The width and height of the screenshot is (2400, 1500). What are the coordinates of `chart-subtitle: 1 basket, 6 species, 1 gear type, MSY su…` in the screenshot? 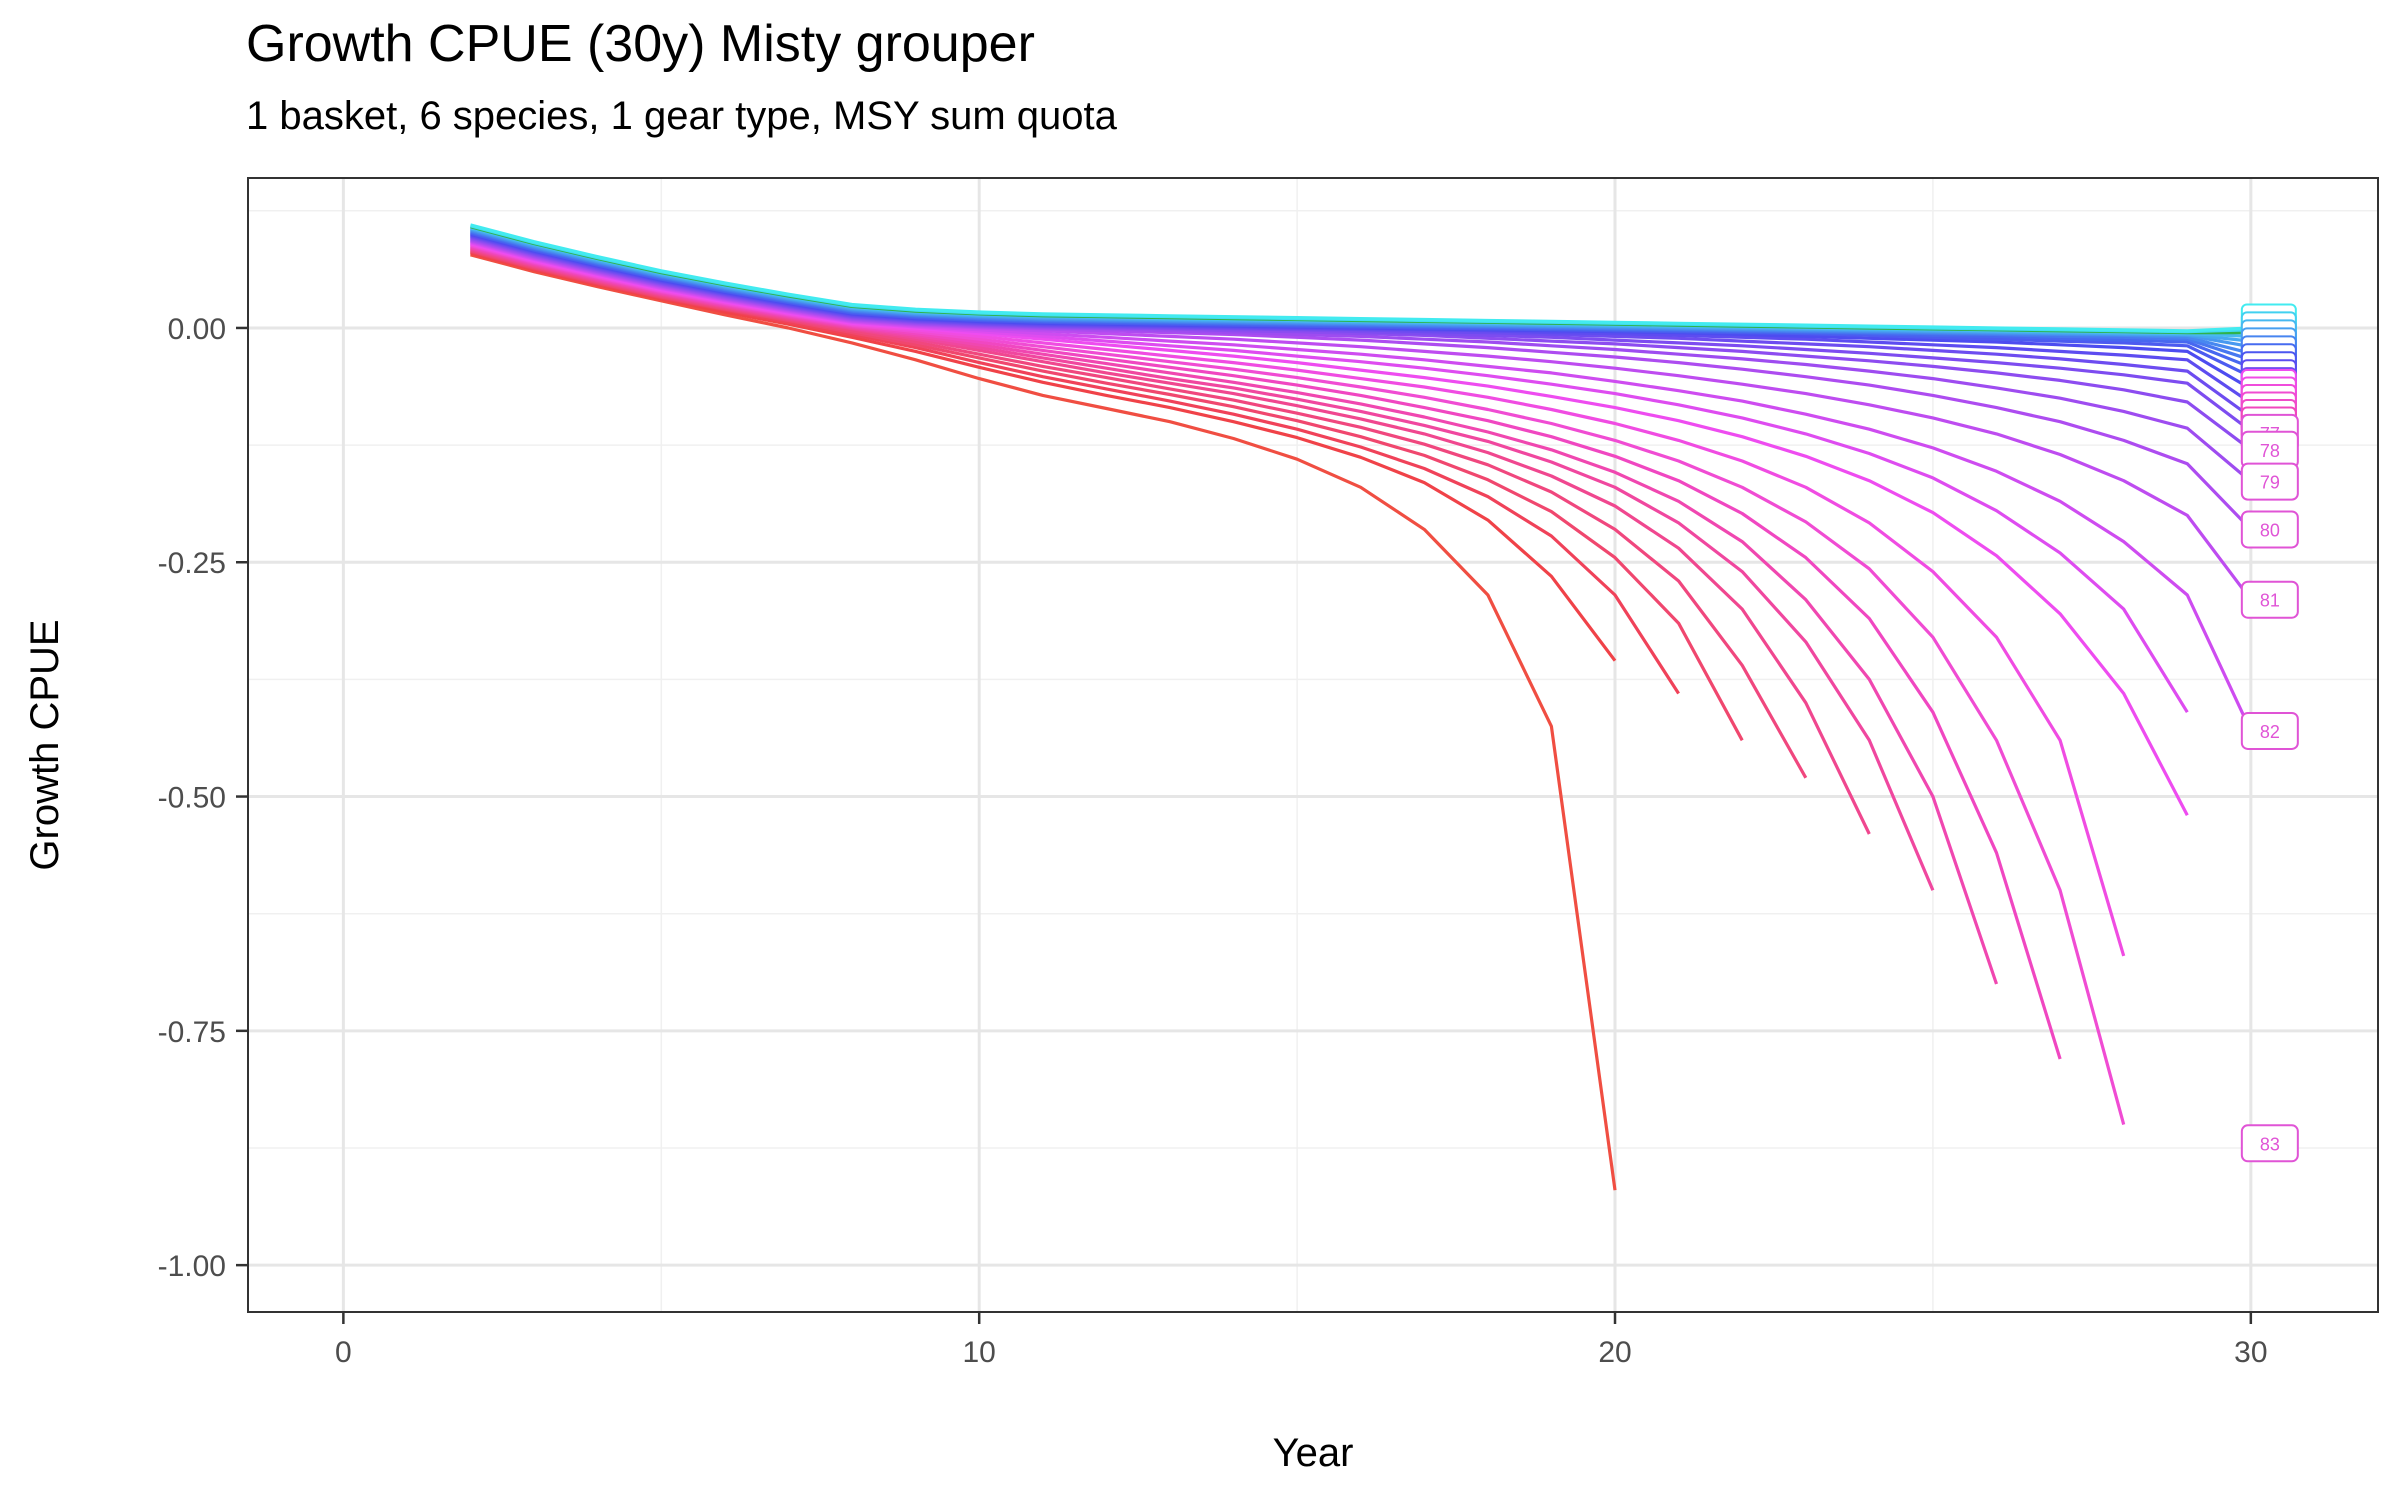 It's located at (681, 116).